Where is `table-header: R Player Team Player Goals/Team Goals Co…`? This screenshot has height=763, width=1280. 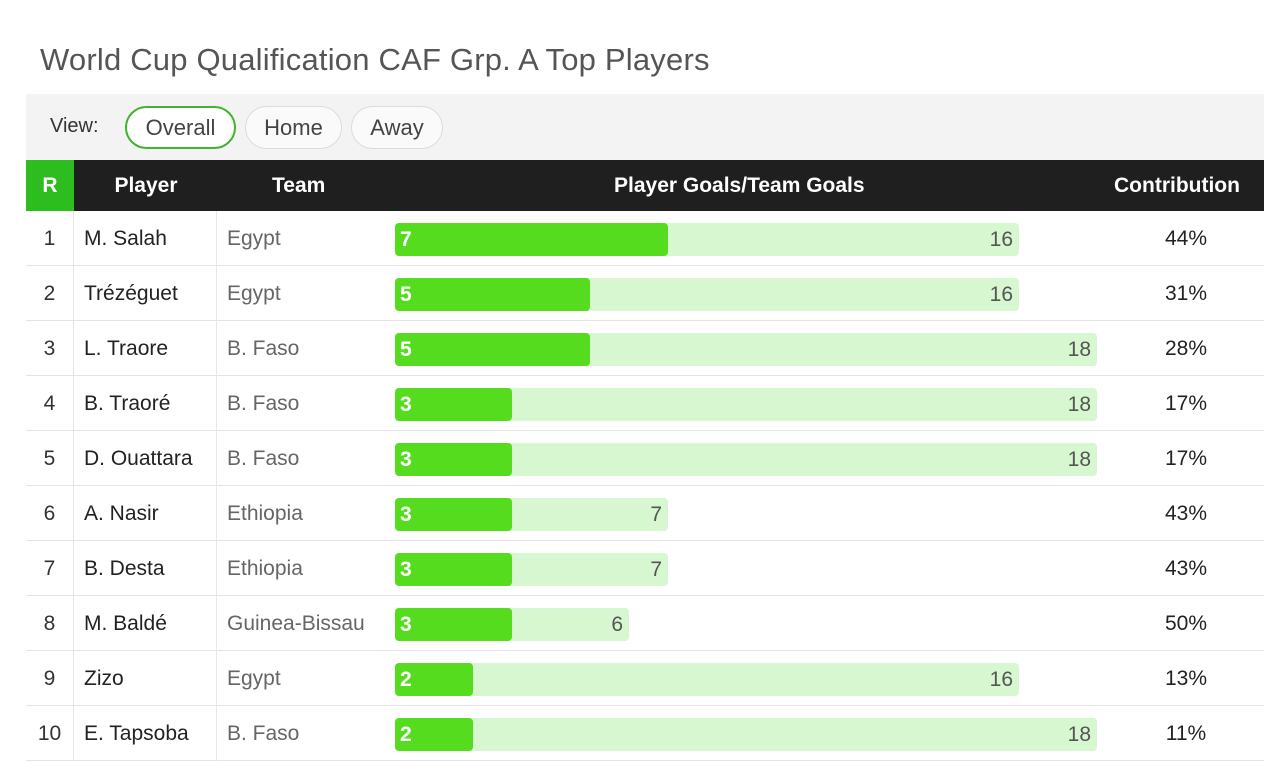
table-header: R Player Team Player Goals/Team Goals Co… is located at coordinates (645, 185).